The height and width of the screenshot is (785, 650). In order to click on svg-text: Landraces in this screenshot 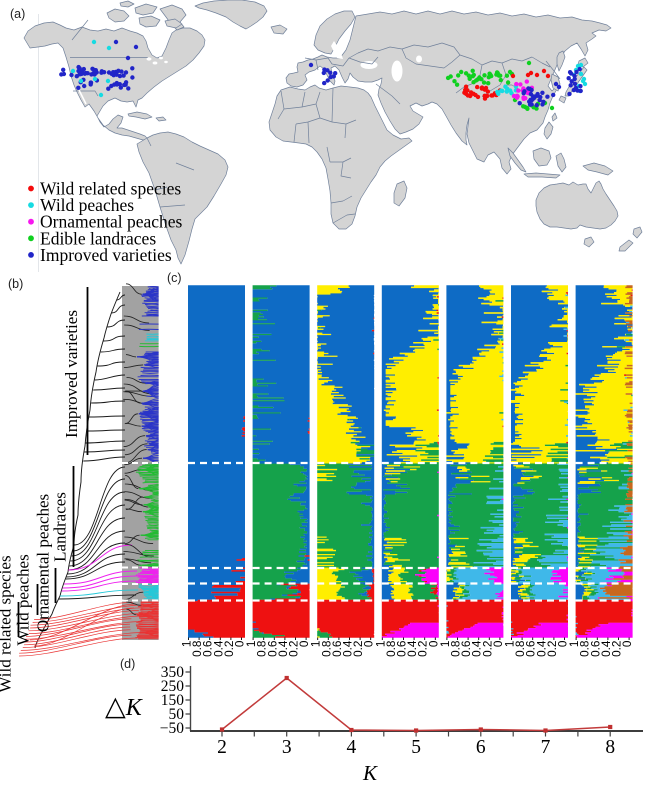, I will do `click(60, 527)`.